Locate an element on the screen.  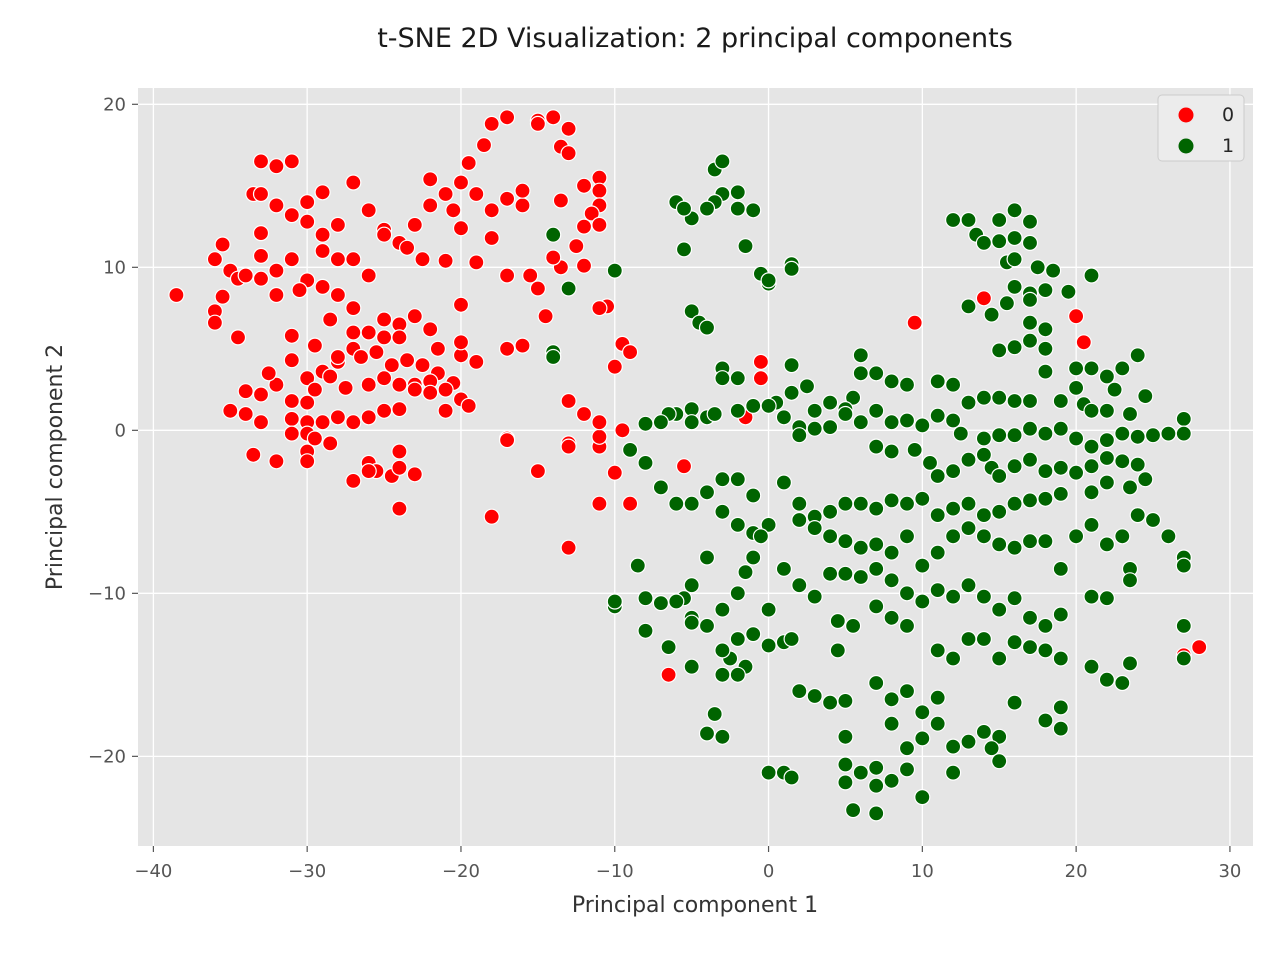
y-tick-label: −10 is located at coordinates (107, 593).